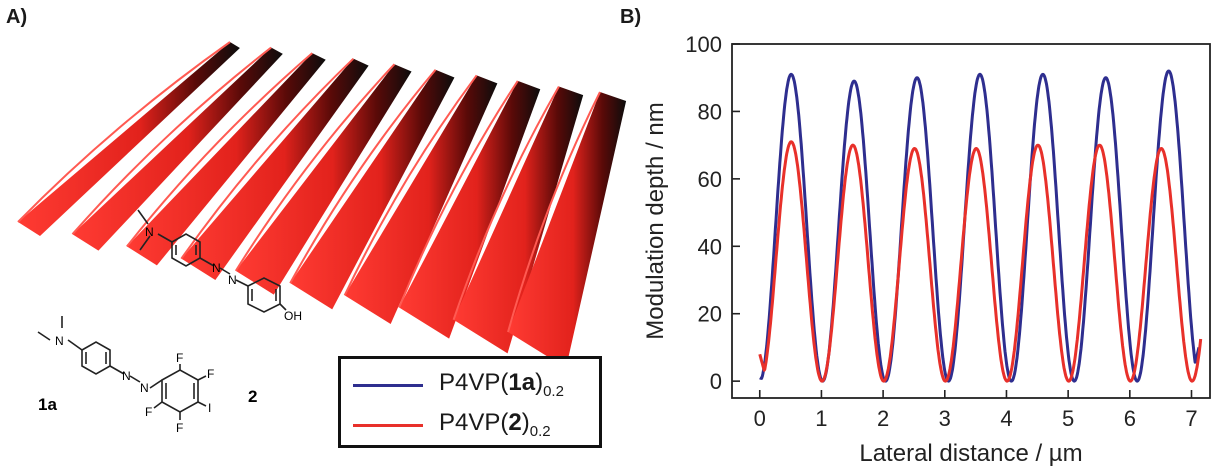 This screenshot has width=1214, height=466. Describe the element at coordinates (495, 424) in the screenshot. I see `legend-text-2: P4VP(2)0.2` at that location.